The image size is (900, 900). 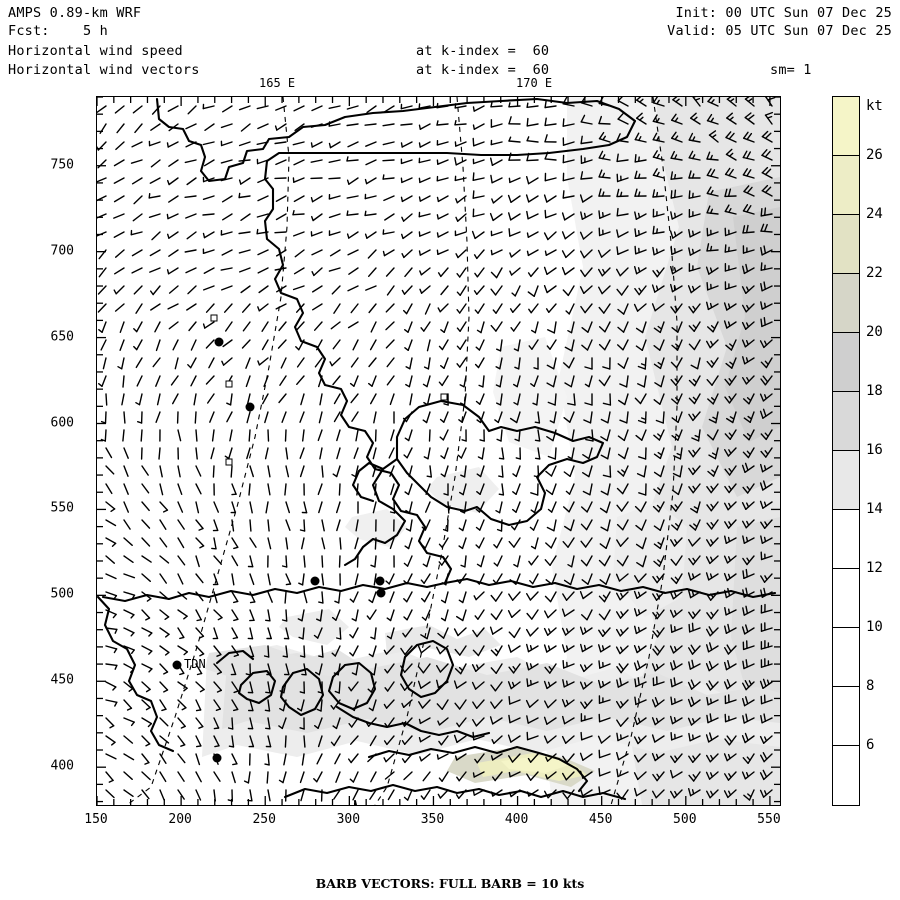 What do you see at coordinates (277, 83) in the screenshot?
I see `longitude-label-165e: 165 E` at bounding box center [277, 83].